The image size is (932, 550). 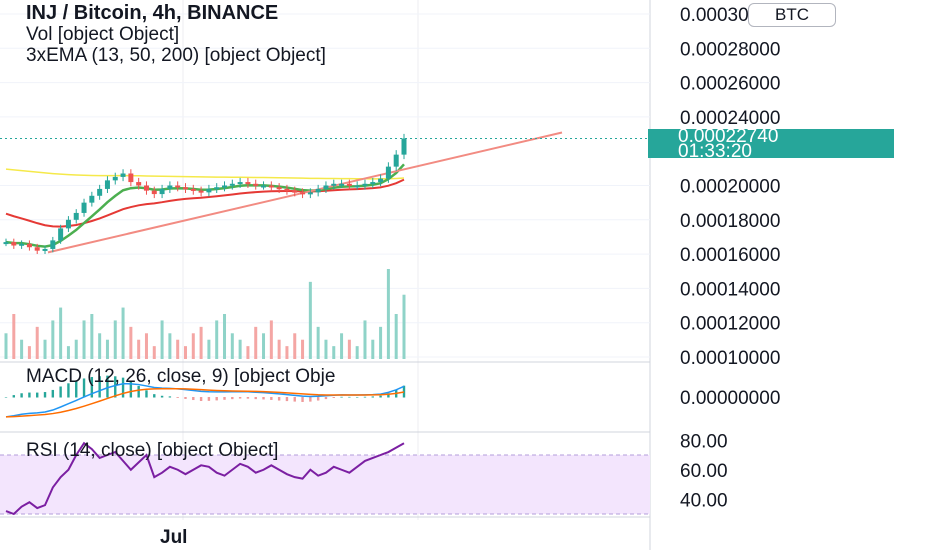 What do you see at coordinates (730, 289) in the screenshot?
I see `price-tick-label: 0.00014000` at bounding box center [730, 289].